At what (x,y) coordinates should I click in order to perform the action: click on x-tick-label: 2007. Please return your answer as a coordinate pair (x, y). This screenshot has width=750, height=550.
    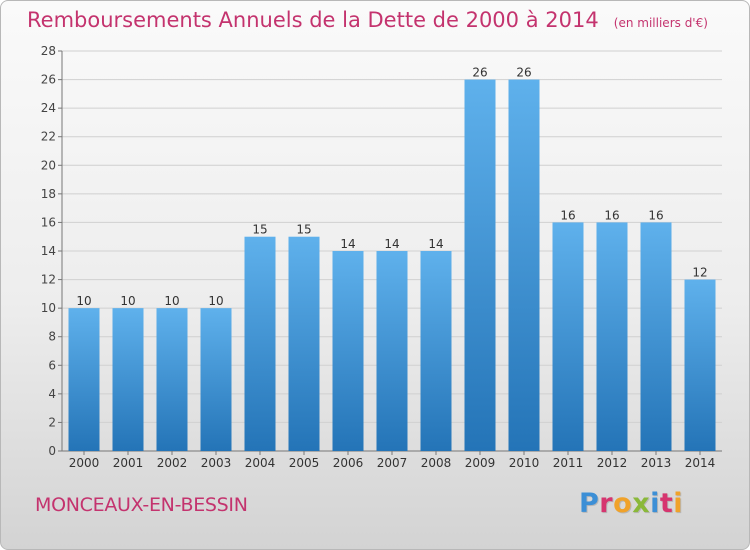
    Looking at the image, I should click on (392, 463).